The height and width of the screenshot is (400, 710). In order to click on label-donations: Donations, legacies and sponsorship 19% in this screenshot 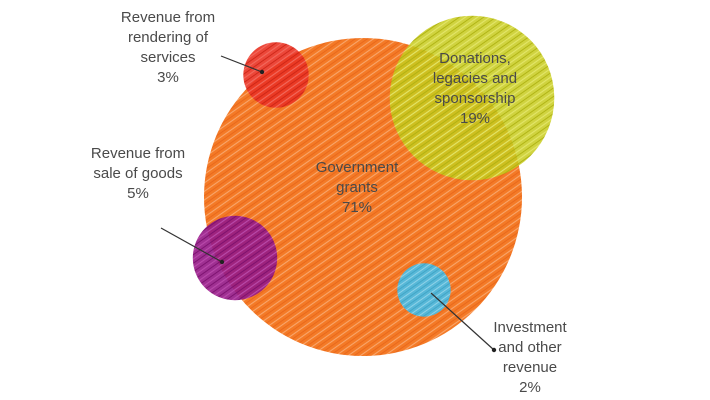, I will do `click(475, 89)`.